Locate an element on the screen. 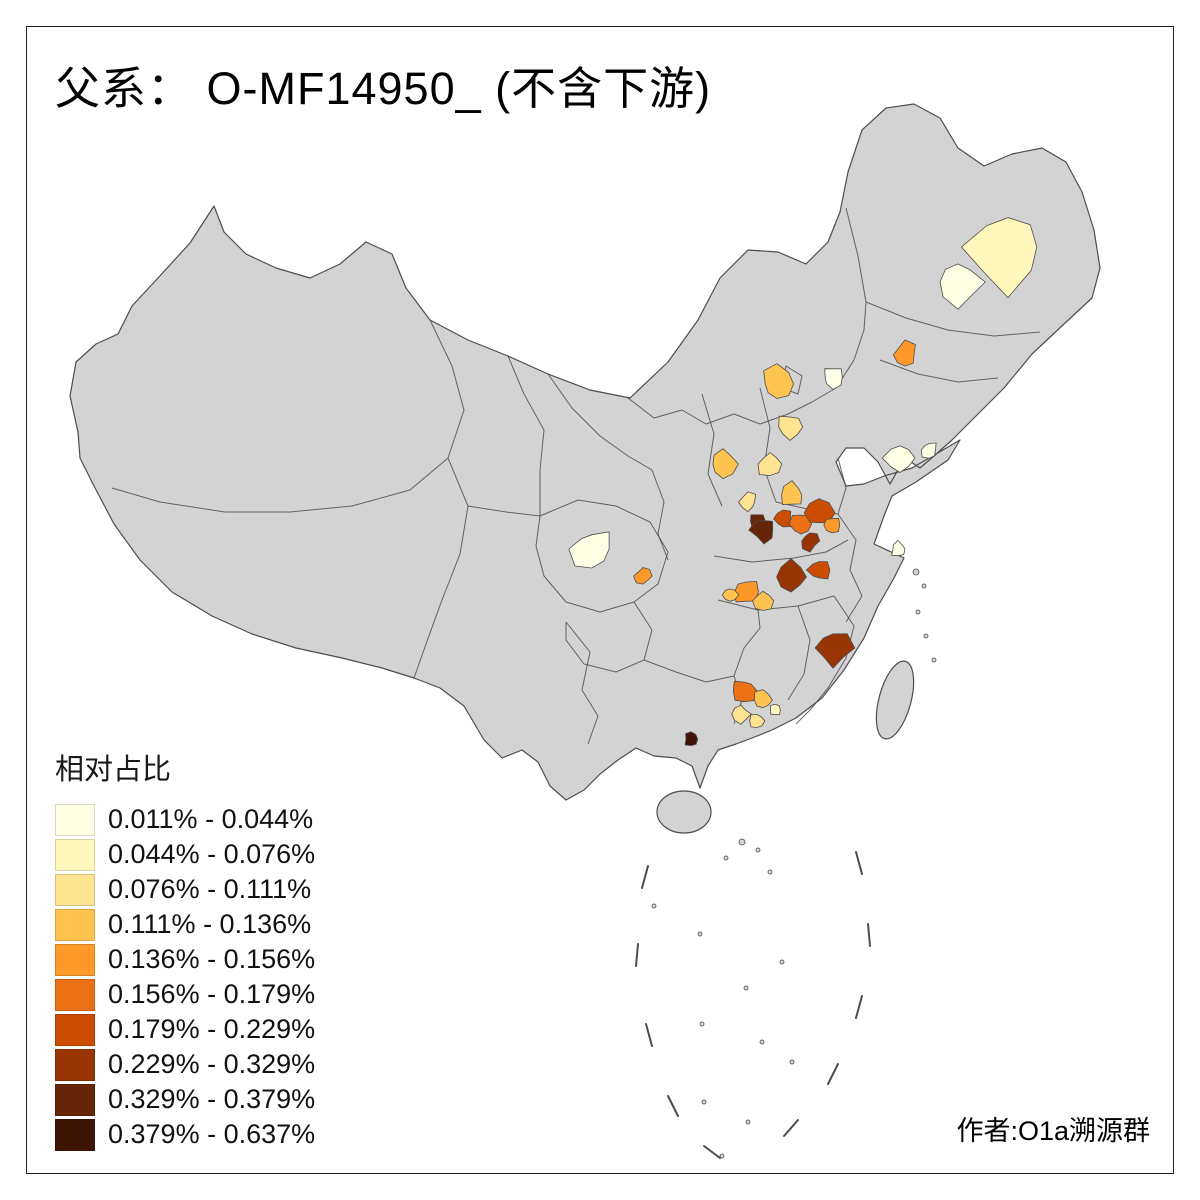 Image resolution: width=1200 pixels, height=1200 pixels. legend-label: 0.156% - 0.179% is located at coordinates (212, 994).